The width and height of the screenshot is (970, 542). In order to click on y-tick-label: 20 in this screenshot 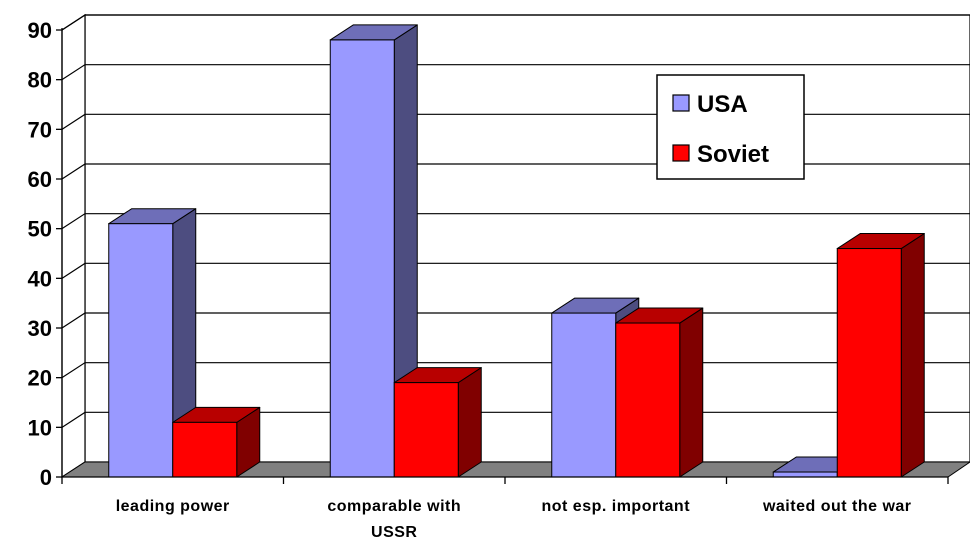, I will do `click(40, 378)`.